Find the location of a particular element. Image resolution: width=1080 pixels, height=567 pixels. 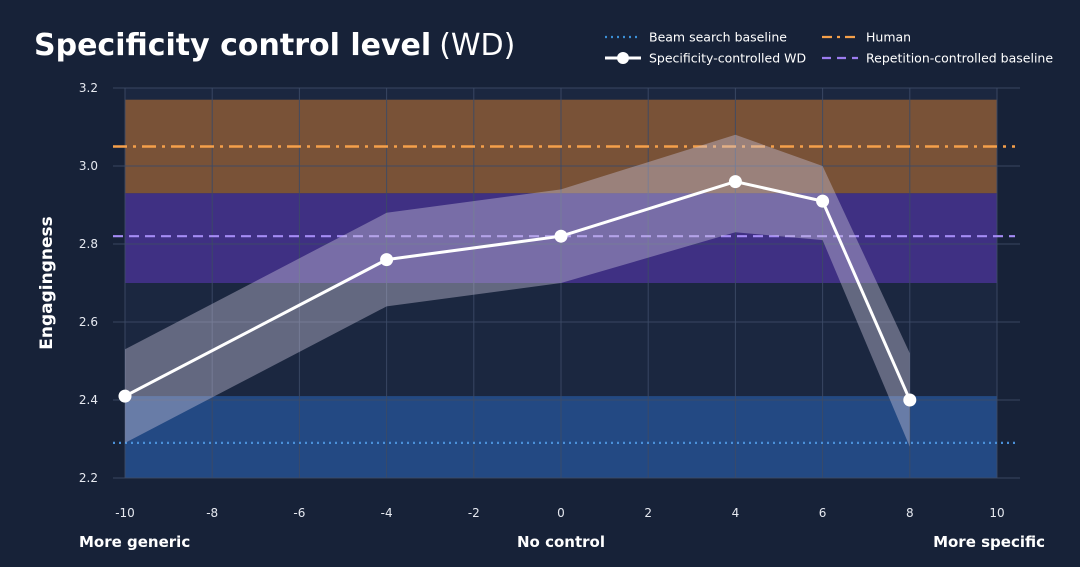

bottom-label-center: No control is located at coordinates (561, 542).